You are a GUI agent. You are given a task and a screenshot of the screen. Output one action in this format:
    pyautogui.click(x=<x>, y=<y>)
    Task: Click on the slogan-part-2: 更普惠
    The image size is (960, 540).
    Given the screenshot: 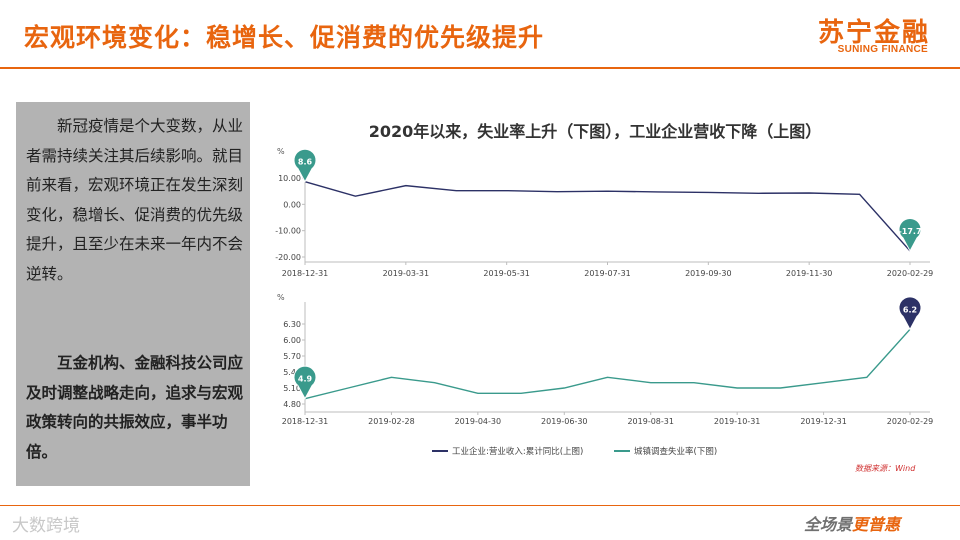 What is the action you would take?
    pyautogui.click(x=876, y=524)
    